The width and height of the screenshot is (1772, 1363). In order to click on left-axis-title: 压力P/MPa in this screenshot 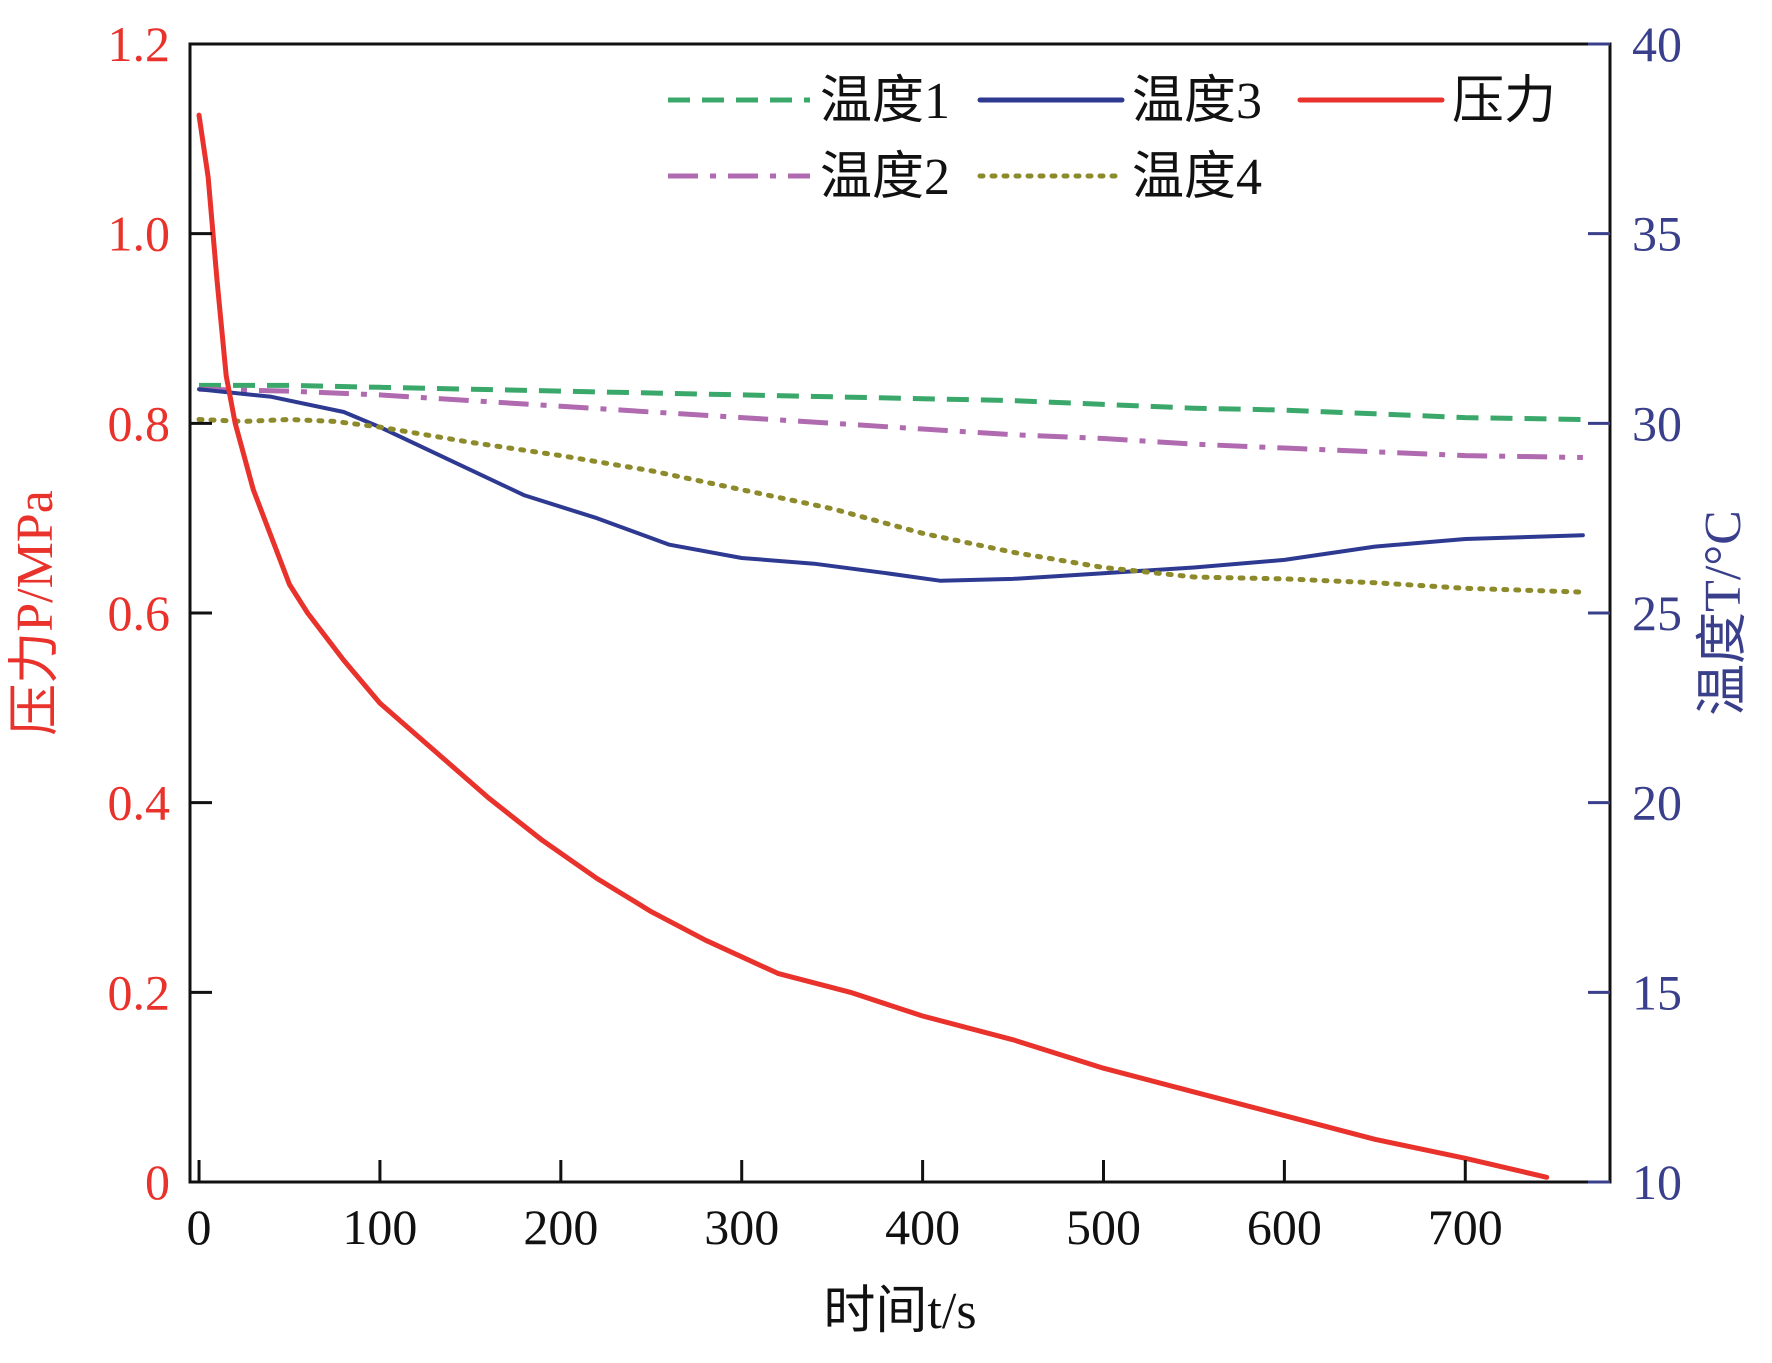, I will do `click(35, 613)`.